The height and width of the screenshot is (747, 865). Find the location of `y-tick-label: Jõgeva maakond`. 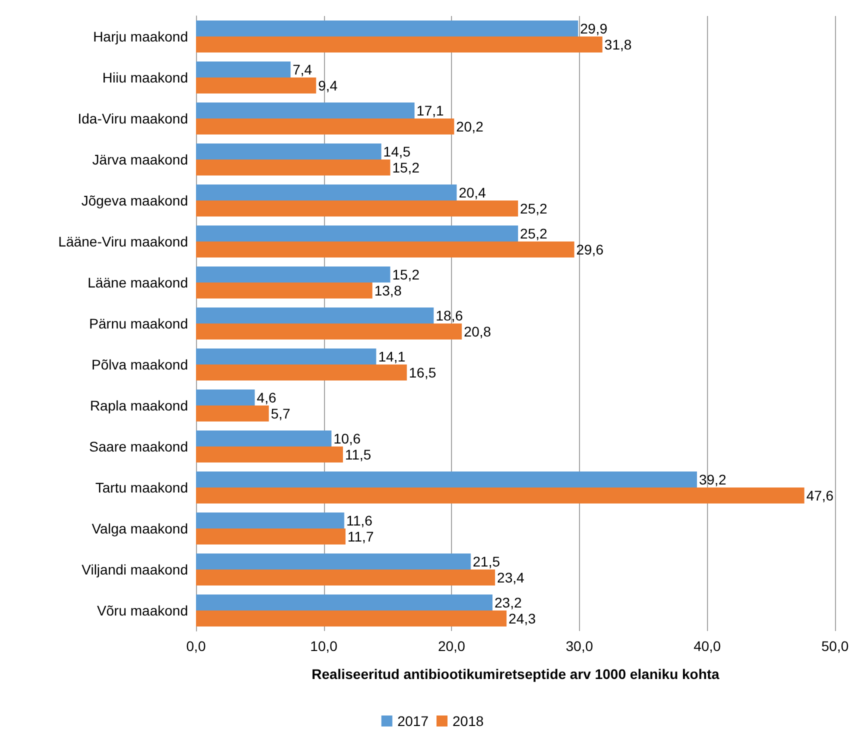

y-tick-label: Jõgeva maakond is located at coordinates (134, 200).